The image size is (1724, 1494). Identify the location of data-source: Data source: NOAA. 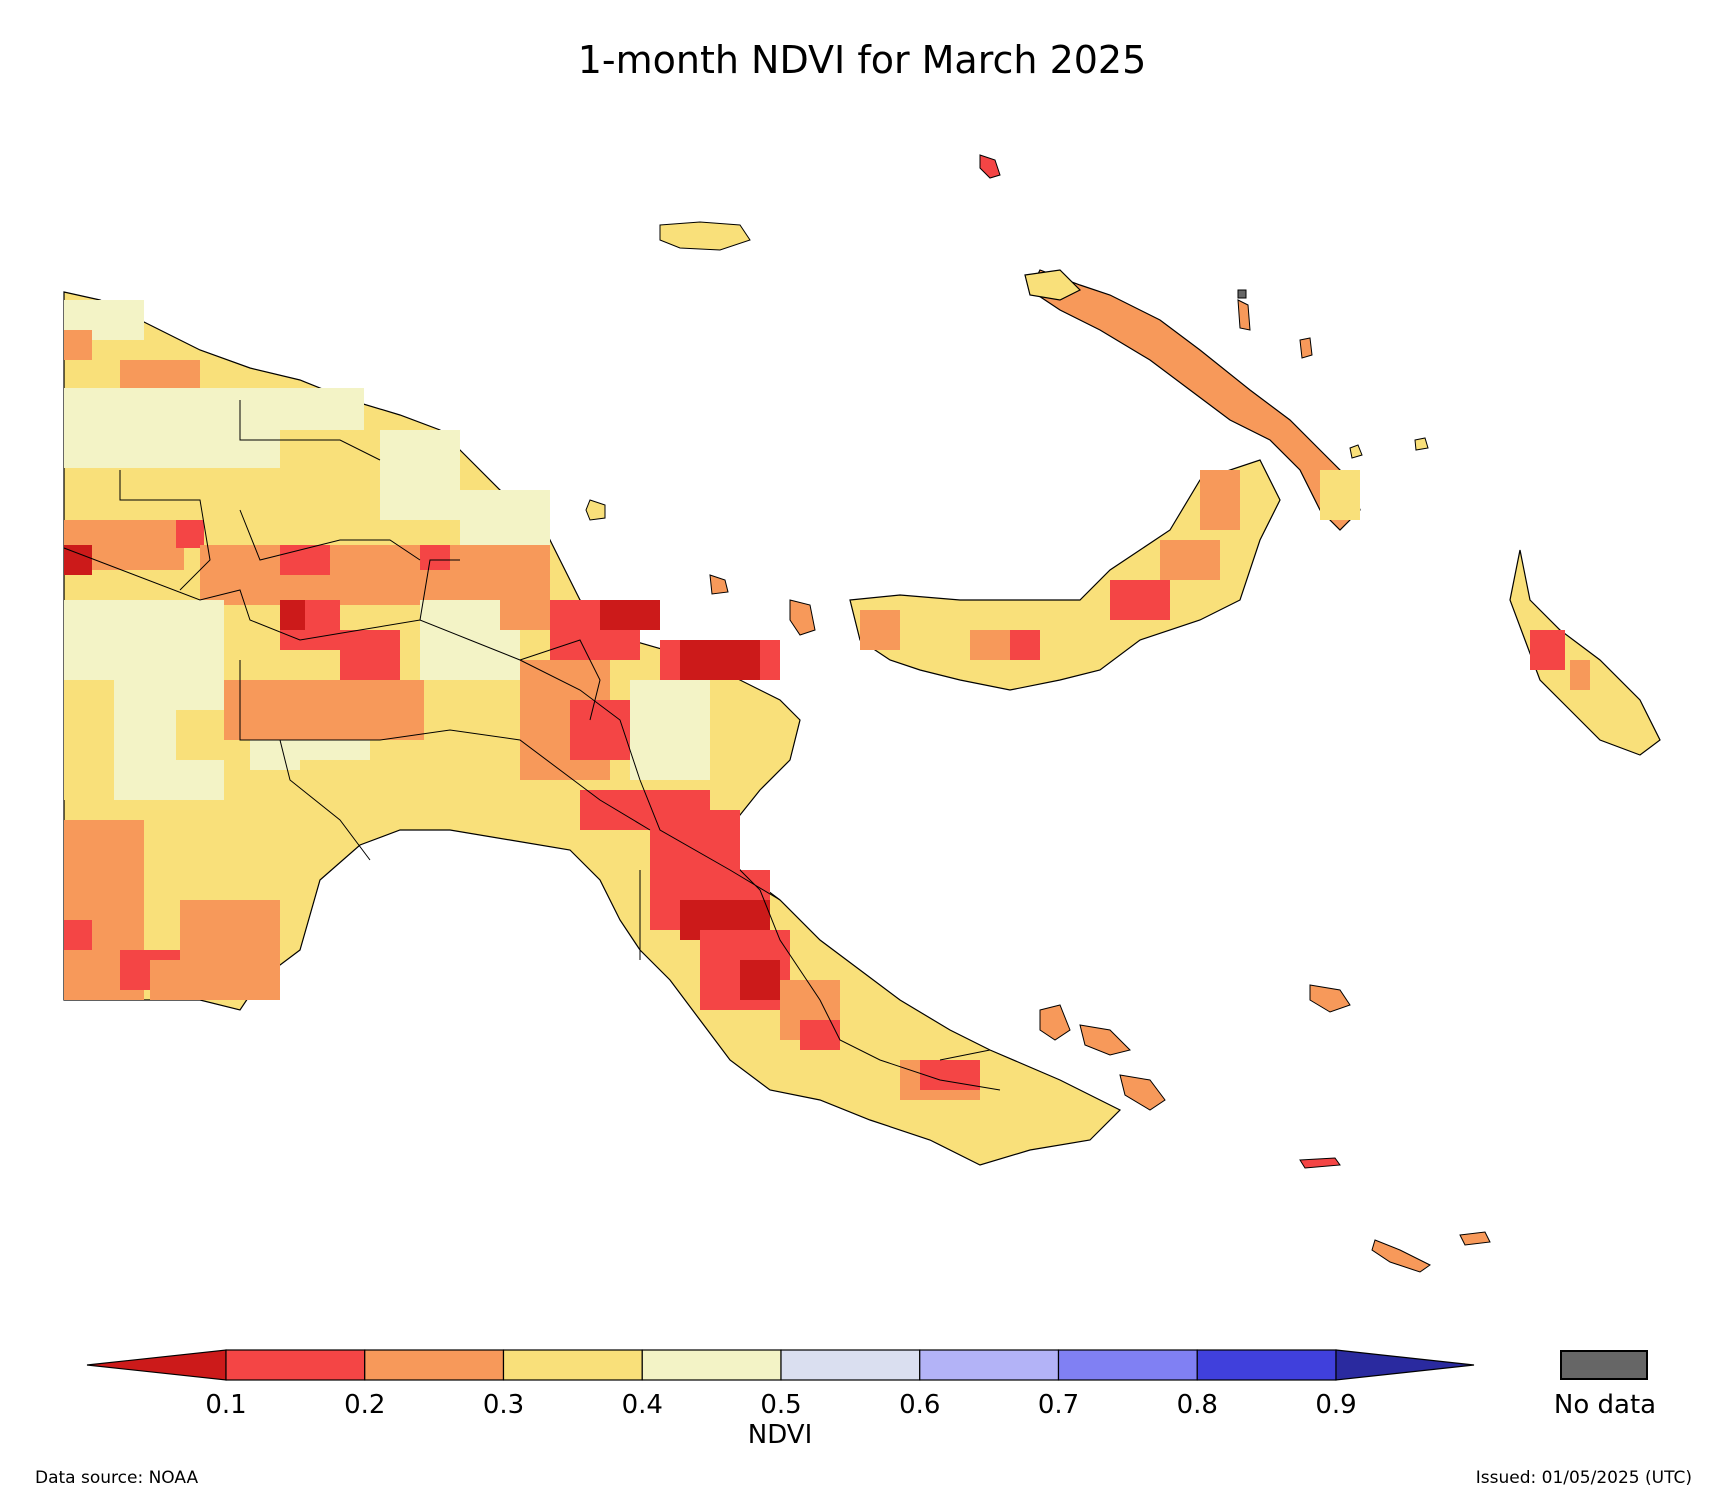
(117, 1478).